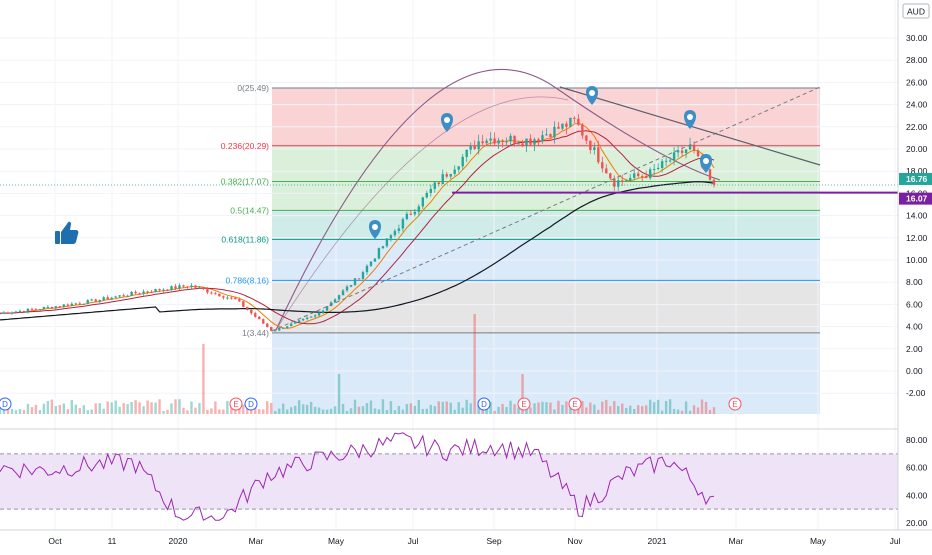 This screenshot has height=555, width=932. What do you see at coordinates (256, 541) in the screenshot?
I see `time-tick-label: Mar` at bounding box center [256, 541].